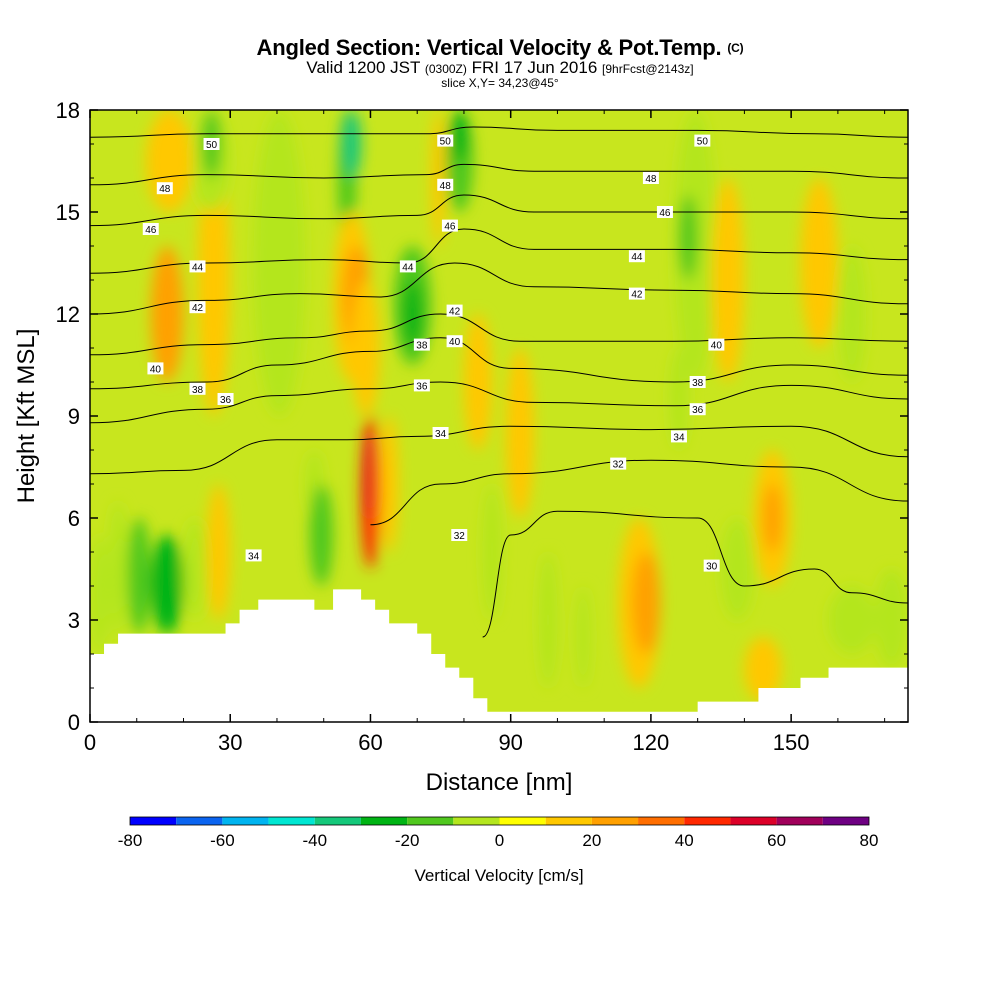 The width and height of the screenshot is (1000, 1000). Describe the element at coordinates (26, 416) in the screenshot. I see `y-axis-label: Height [Kft MSL]` at that location.